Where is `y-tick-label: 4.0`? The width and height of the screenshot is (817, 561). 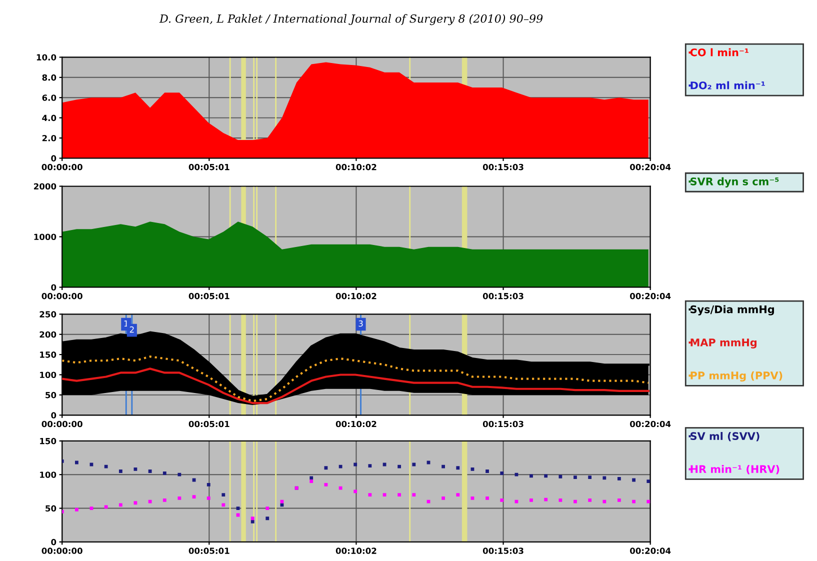 y-tick-label: 4.0 is located at coordinates (49, 118).